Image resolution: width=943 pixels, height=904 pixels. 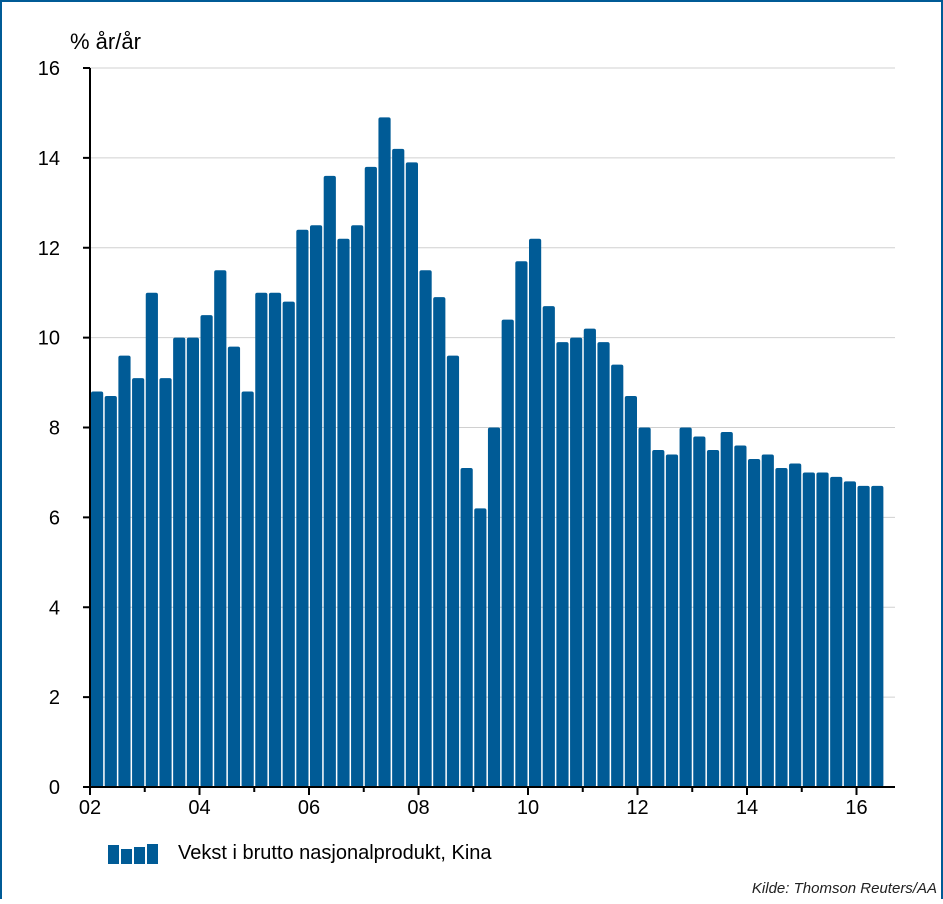 What do you see at coordinates (199, 808) in the screenshot?
I see `x-tick-label: 04` at bounding box center [199, 808].